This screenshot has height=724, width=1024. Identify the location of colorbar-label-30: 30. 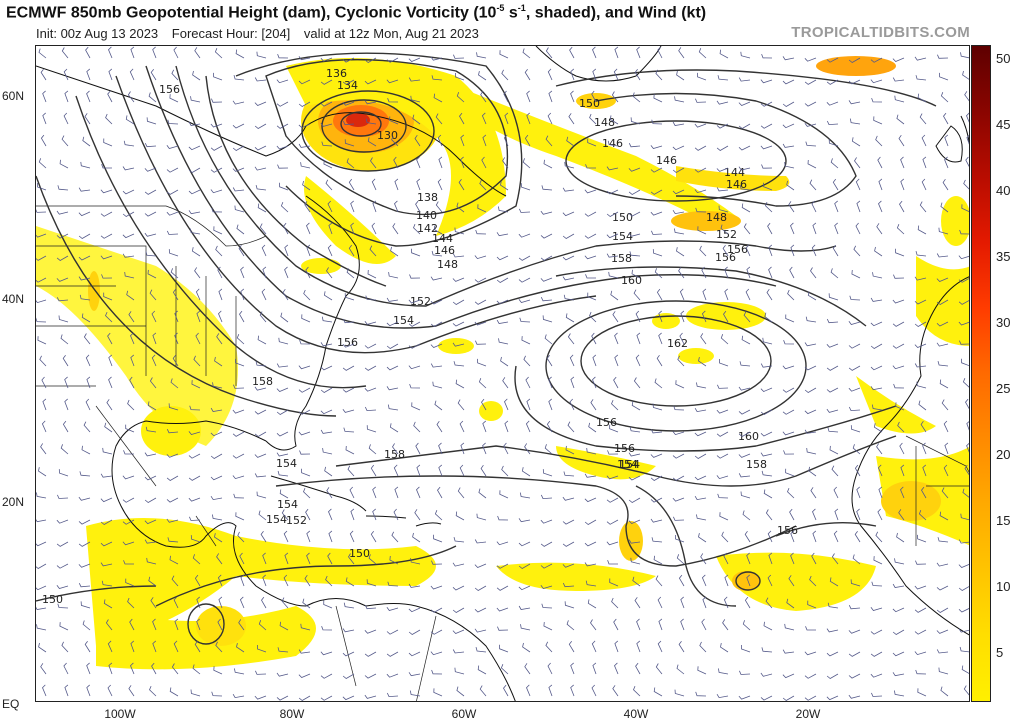
(1003, 322).